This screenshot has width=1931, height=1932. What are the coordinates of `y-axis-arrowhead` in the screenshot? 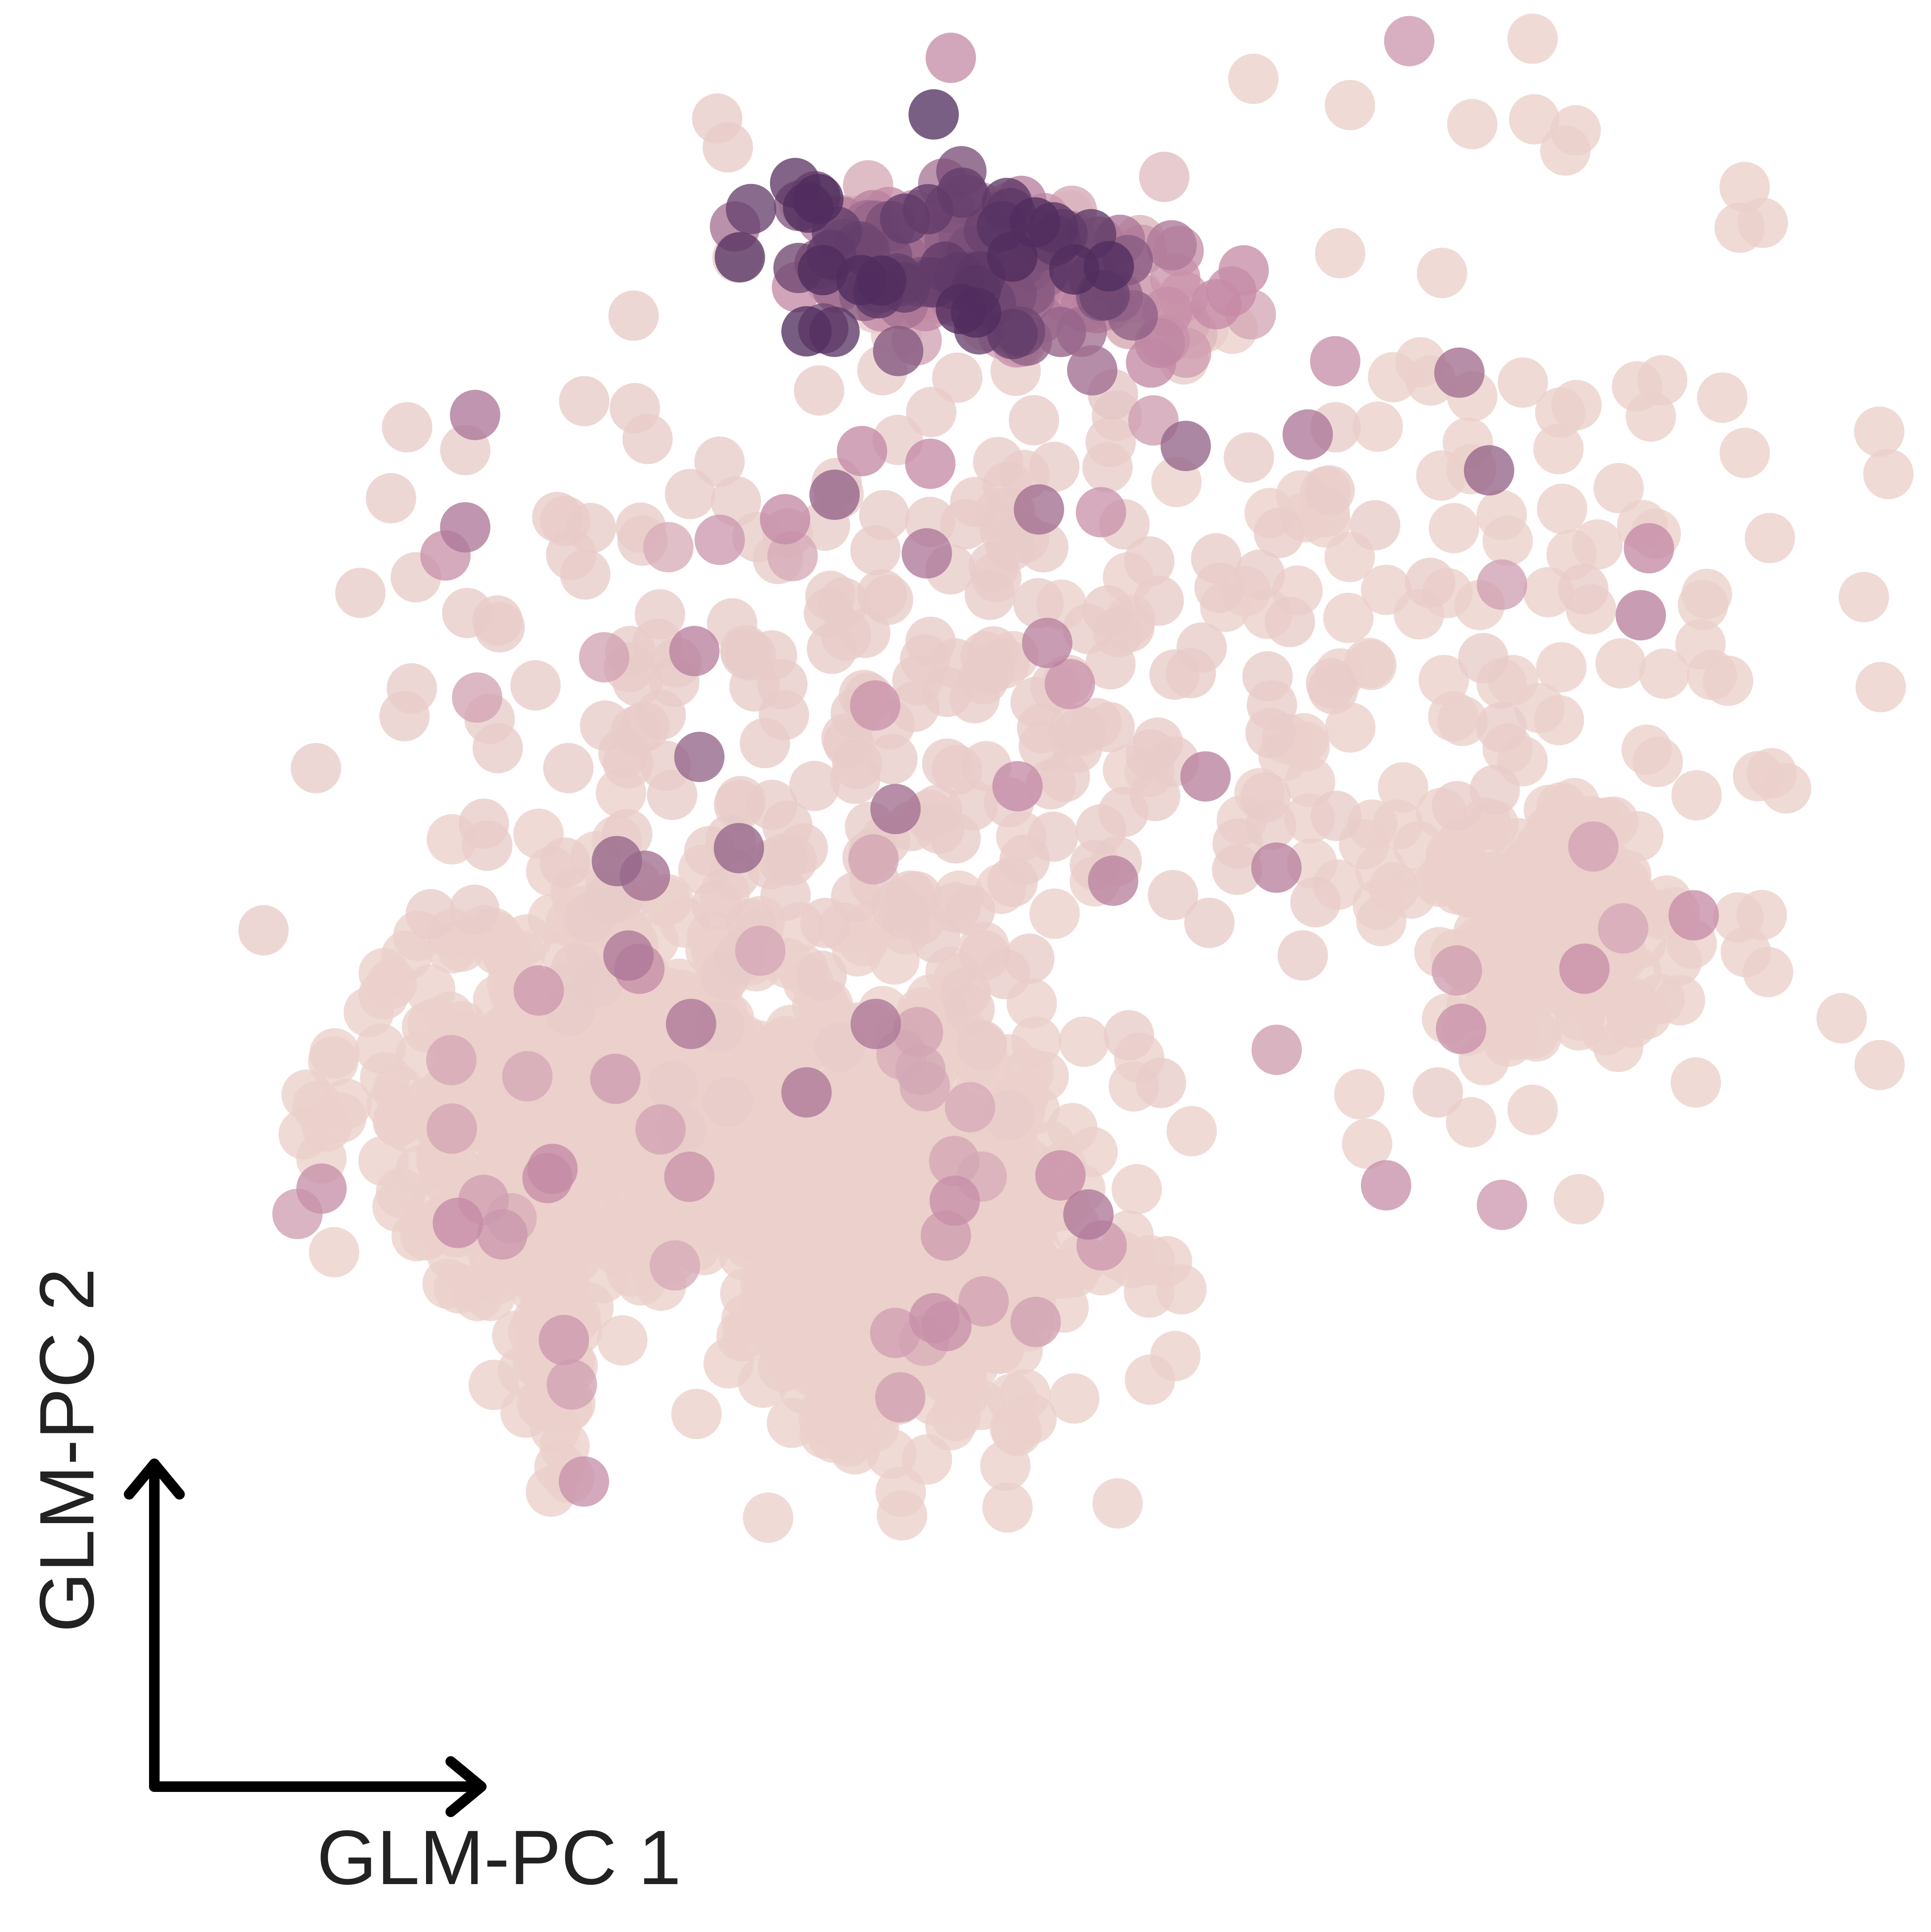 It's located at (154, 1480).